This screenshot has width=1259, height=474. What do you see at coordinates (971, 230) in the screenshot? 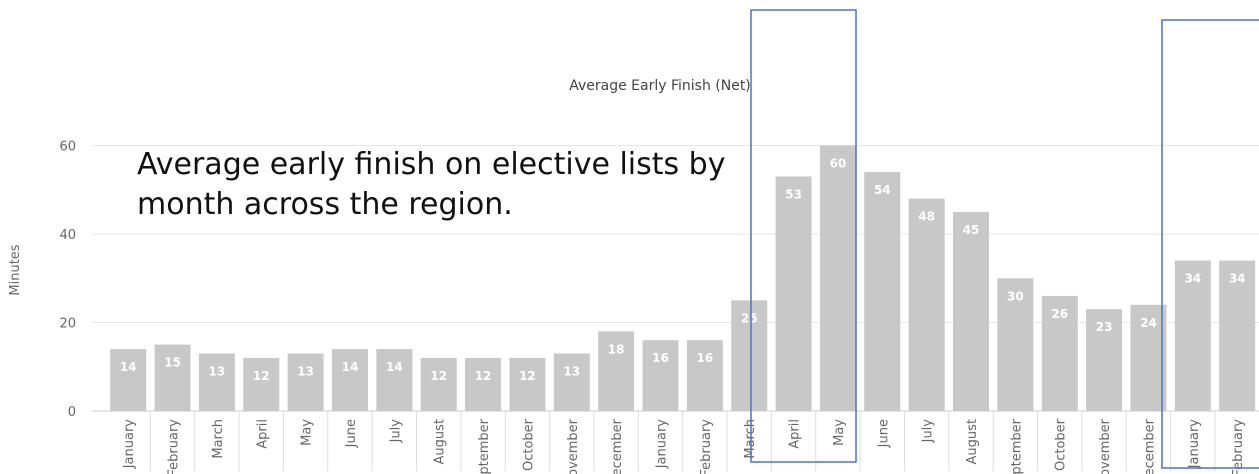
I see `data-label: 45` at bounding box center [971, 230].